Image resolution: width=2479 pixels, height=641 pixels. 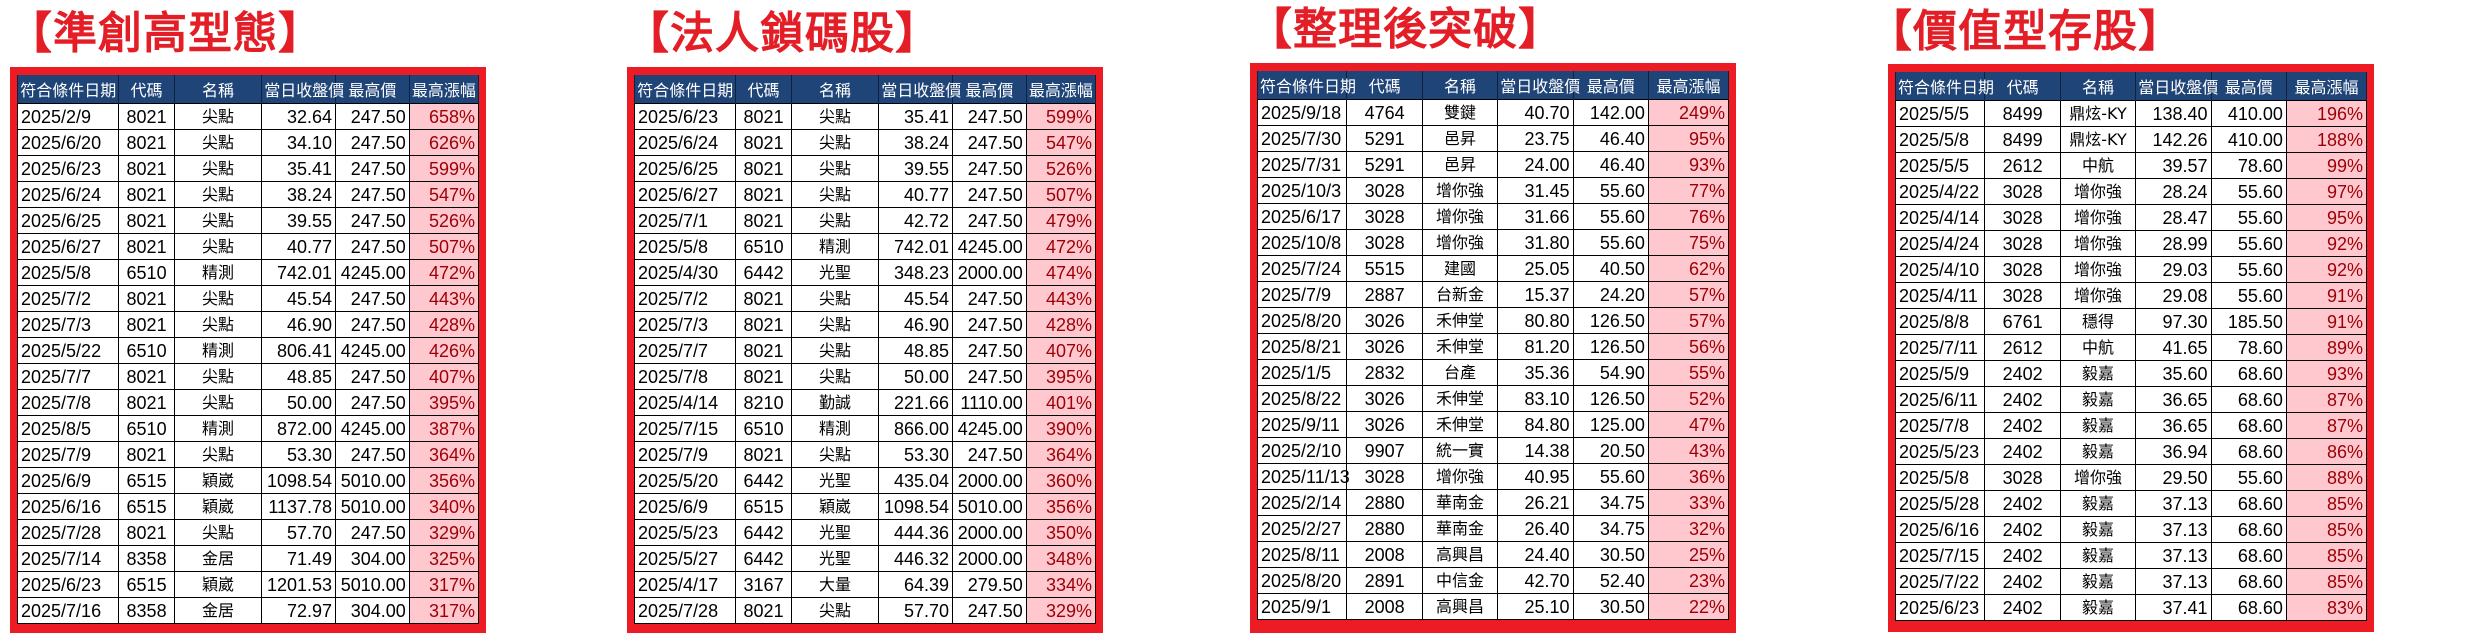 What do you see at coordinates (68, 402) in the screenshot?
I see `cell-date: 2025/7/8` at bounding box center [68, 402].